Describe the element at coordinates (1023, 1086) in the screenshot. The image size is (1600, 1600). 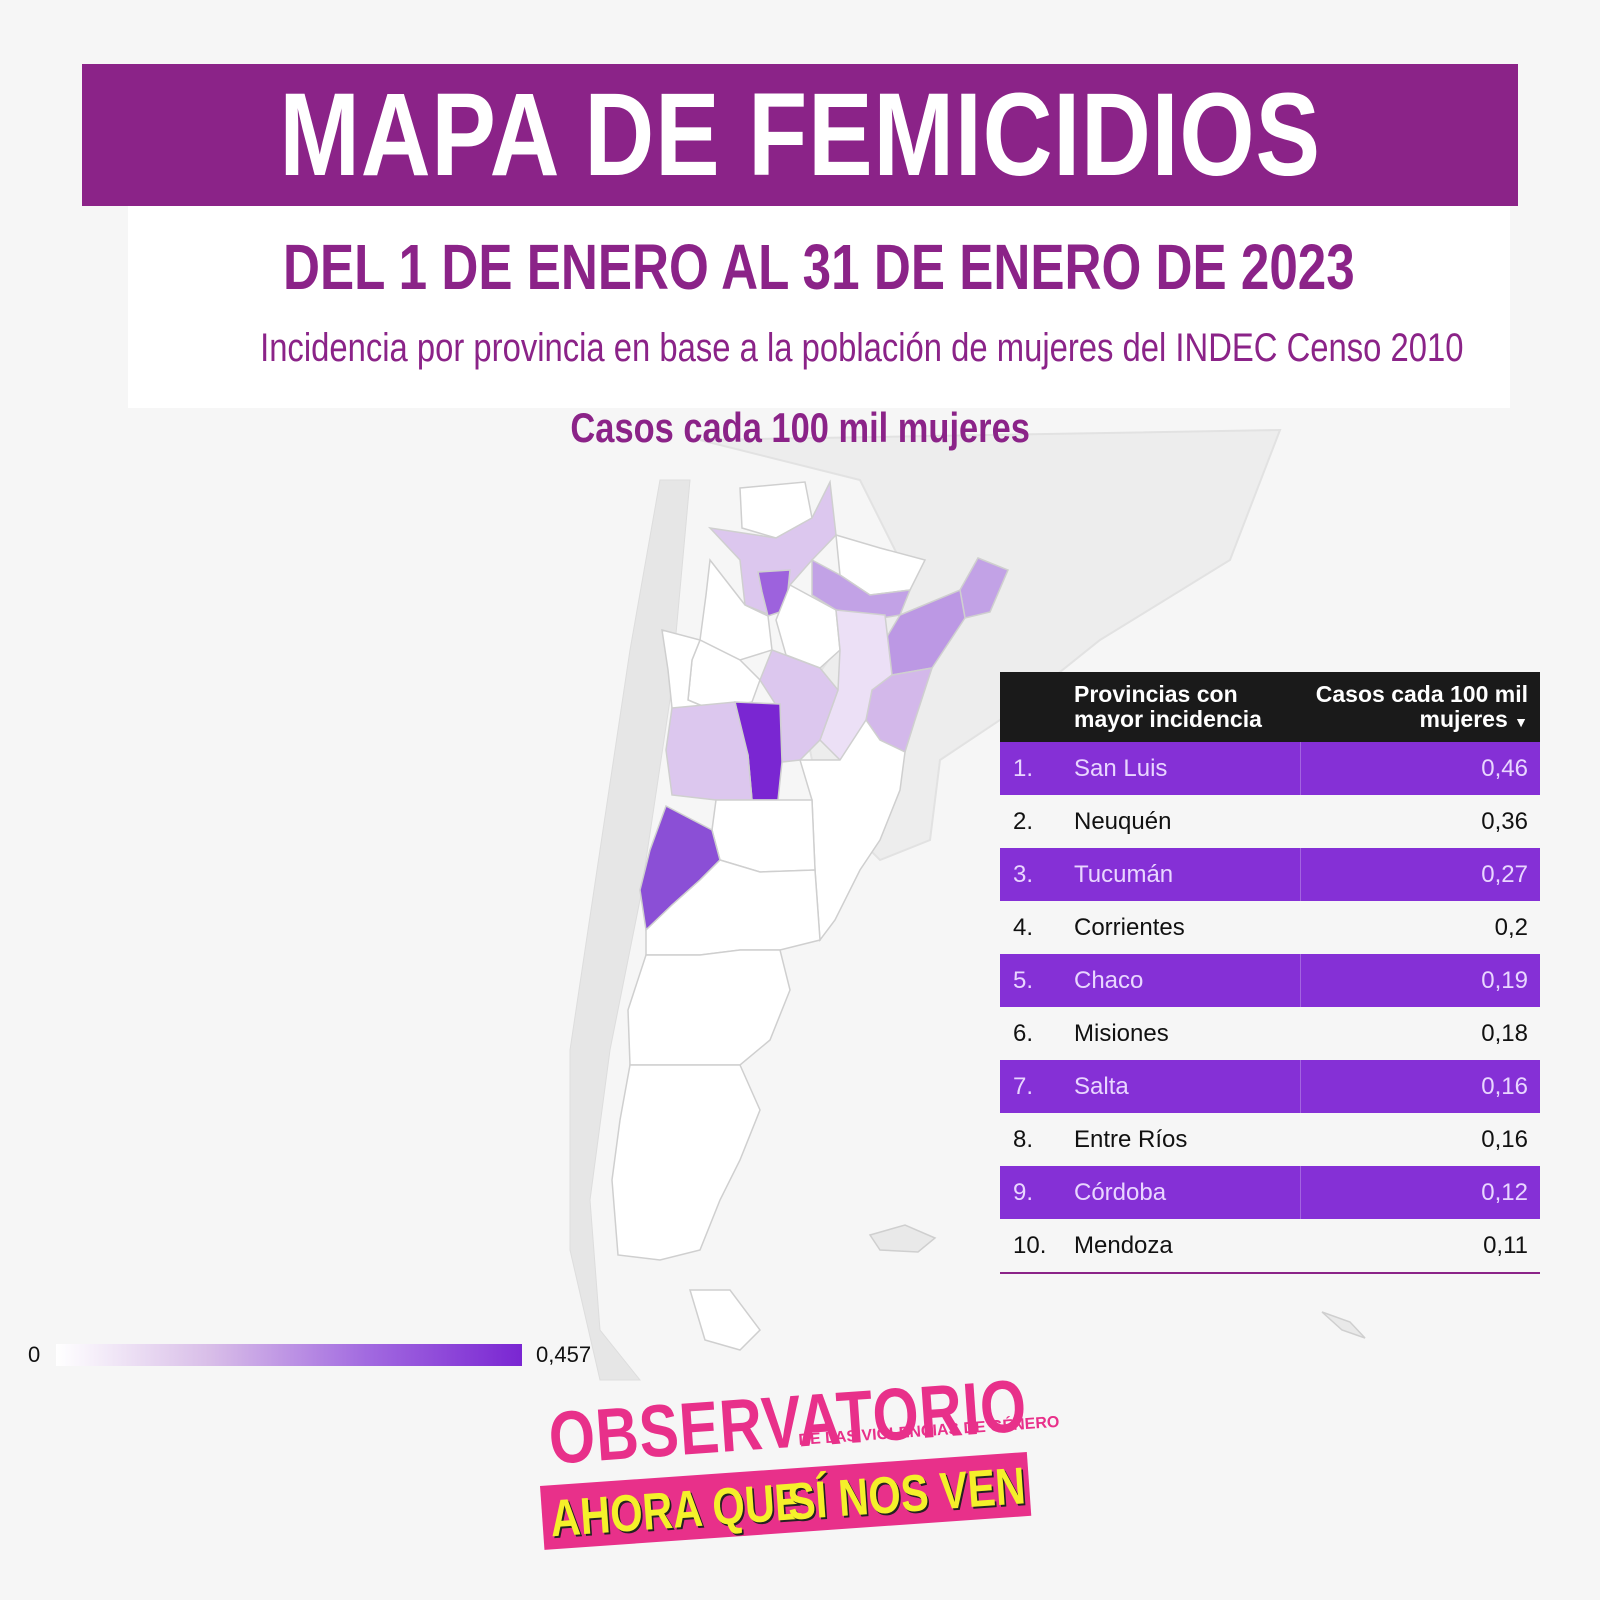
I see `rank-number: 7.` at that location.